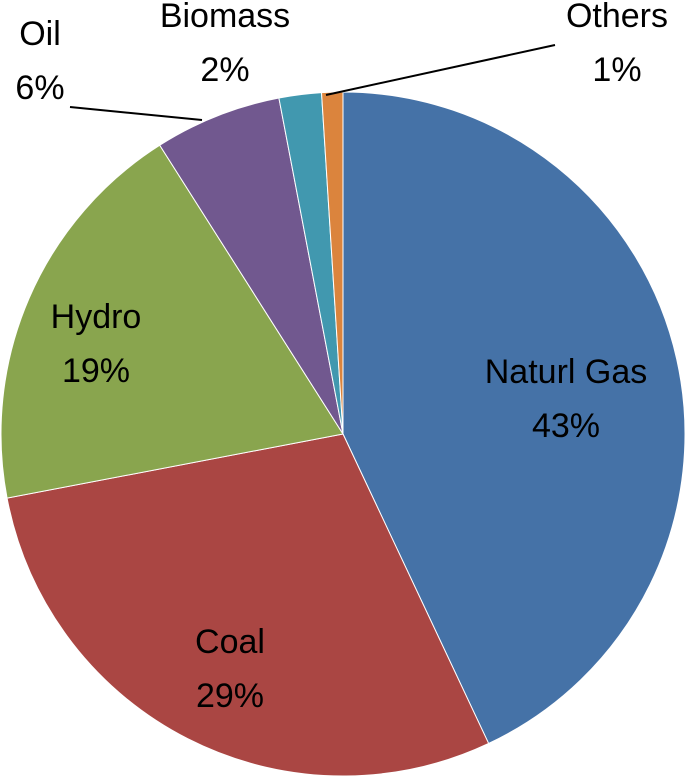  What do you see at coordinates (566, 372) in the screenshot?
I see `slice-label-naturl-gas: Naturl Gas` at bounding box center [566, 372].